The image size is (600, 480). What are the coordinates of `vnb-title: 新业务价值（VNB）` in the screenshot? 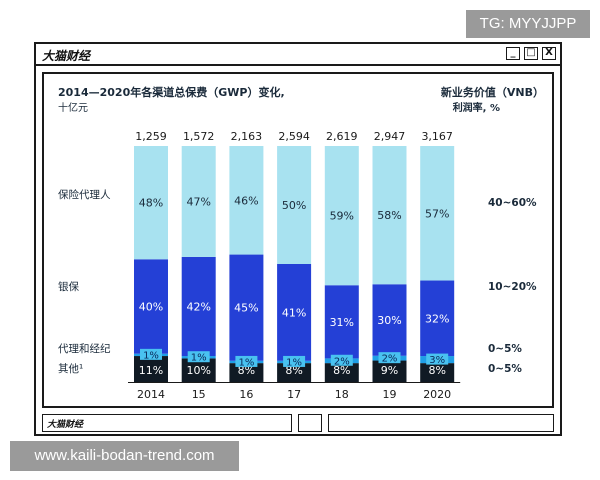 It's located at (492, 92).